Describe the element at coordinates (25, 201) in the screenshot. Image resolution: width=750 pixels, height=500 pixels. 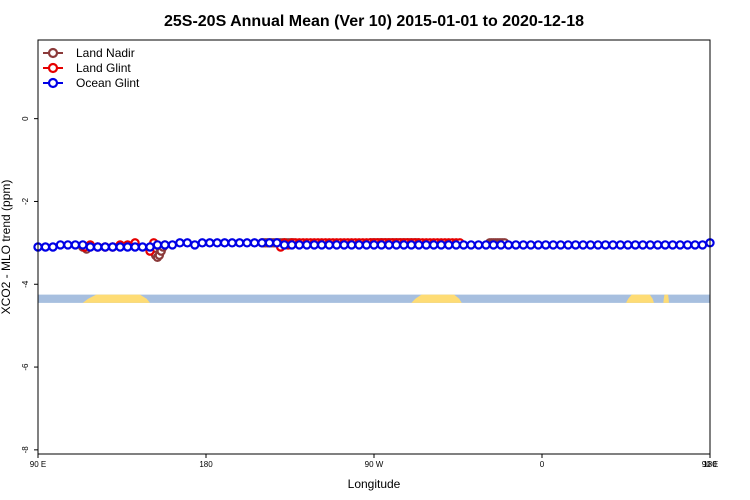
I see `y-tick-label: -2` at that location.